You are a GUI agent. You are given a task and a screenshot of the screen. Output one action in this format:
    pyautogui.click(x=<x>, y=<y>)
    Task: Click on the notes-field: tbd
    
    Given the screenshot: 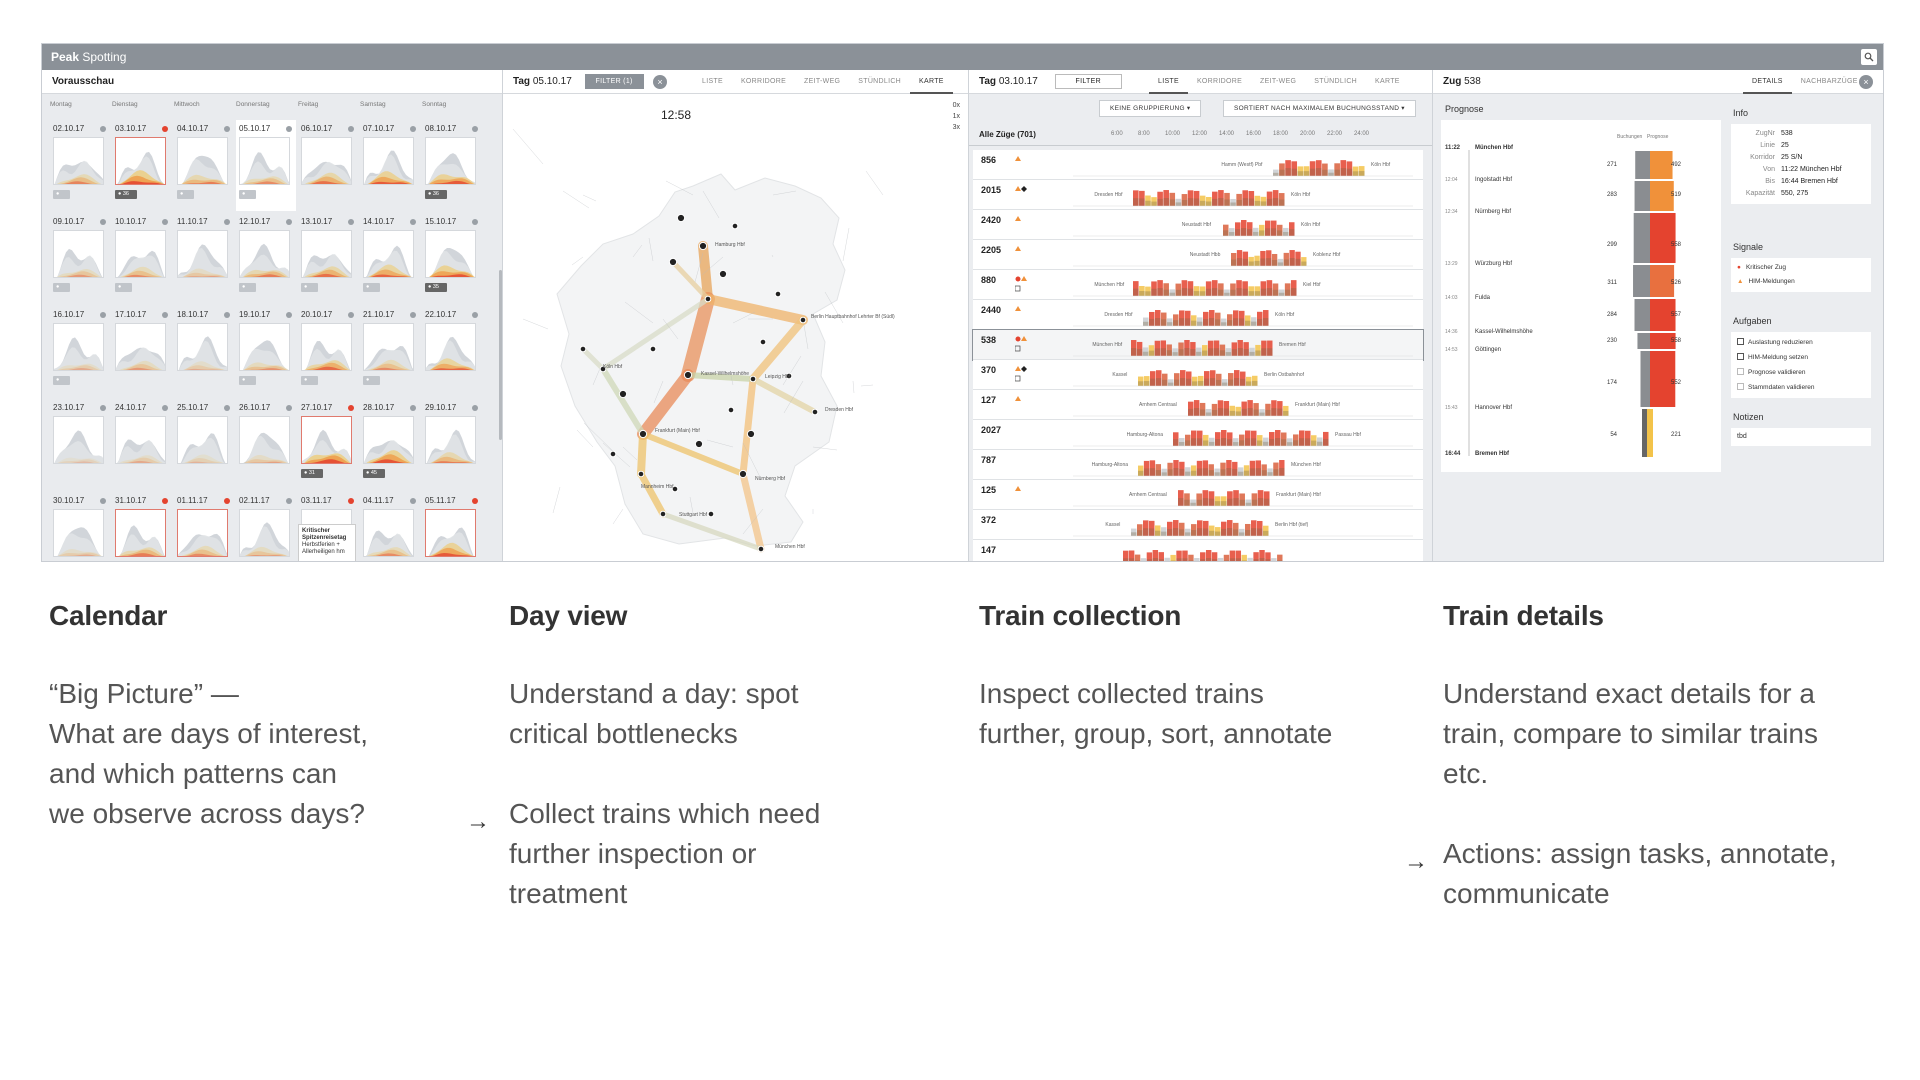 What is the action you would take?
    pyautogui.click(x=1801, y=437)
    